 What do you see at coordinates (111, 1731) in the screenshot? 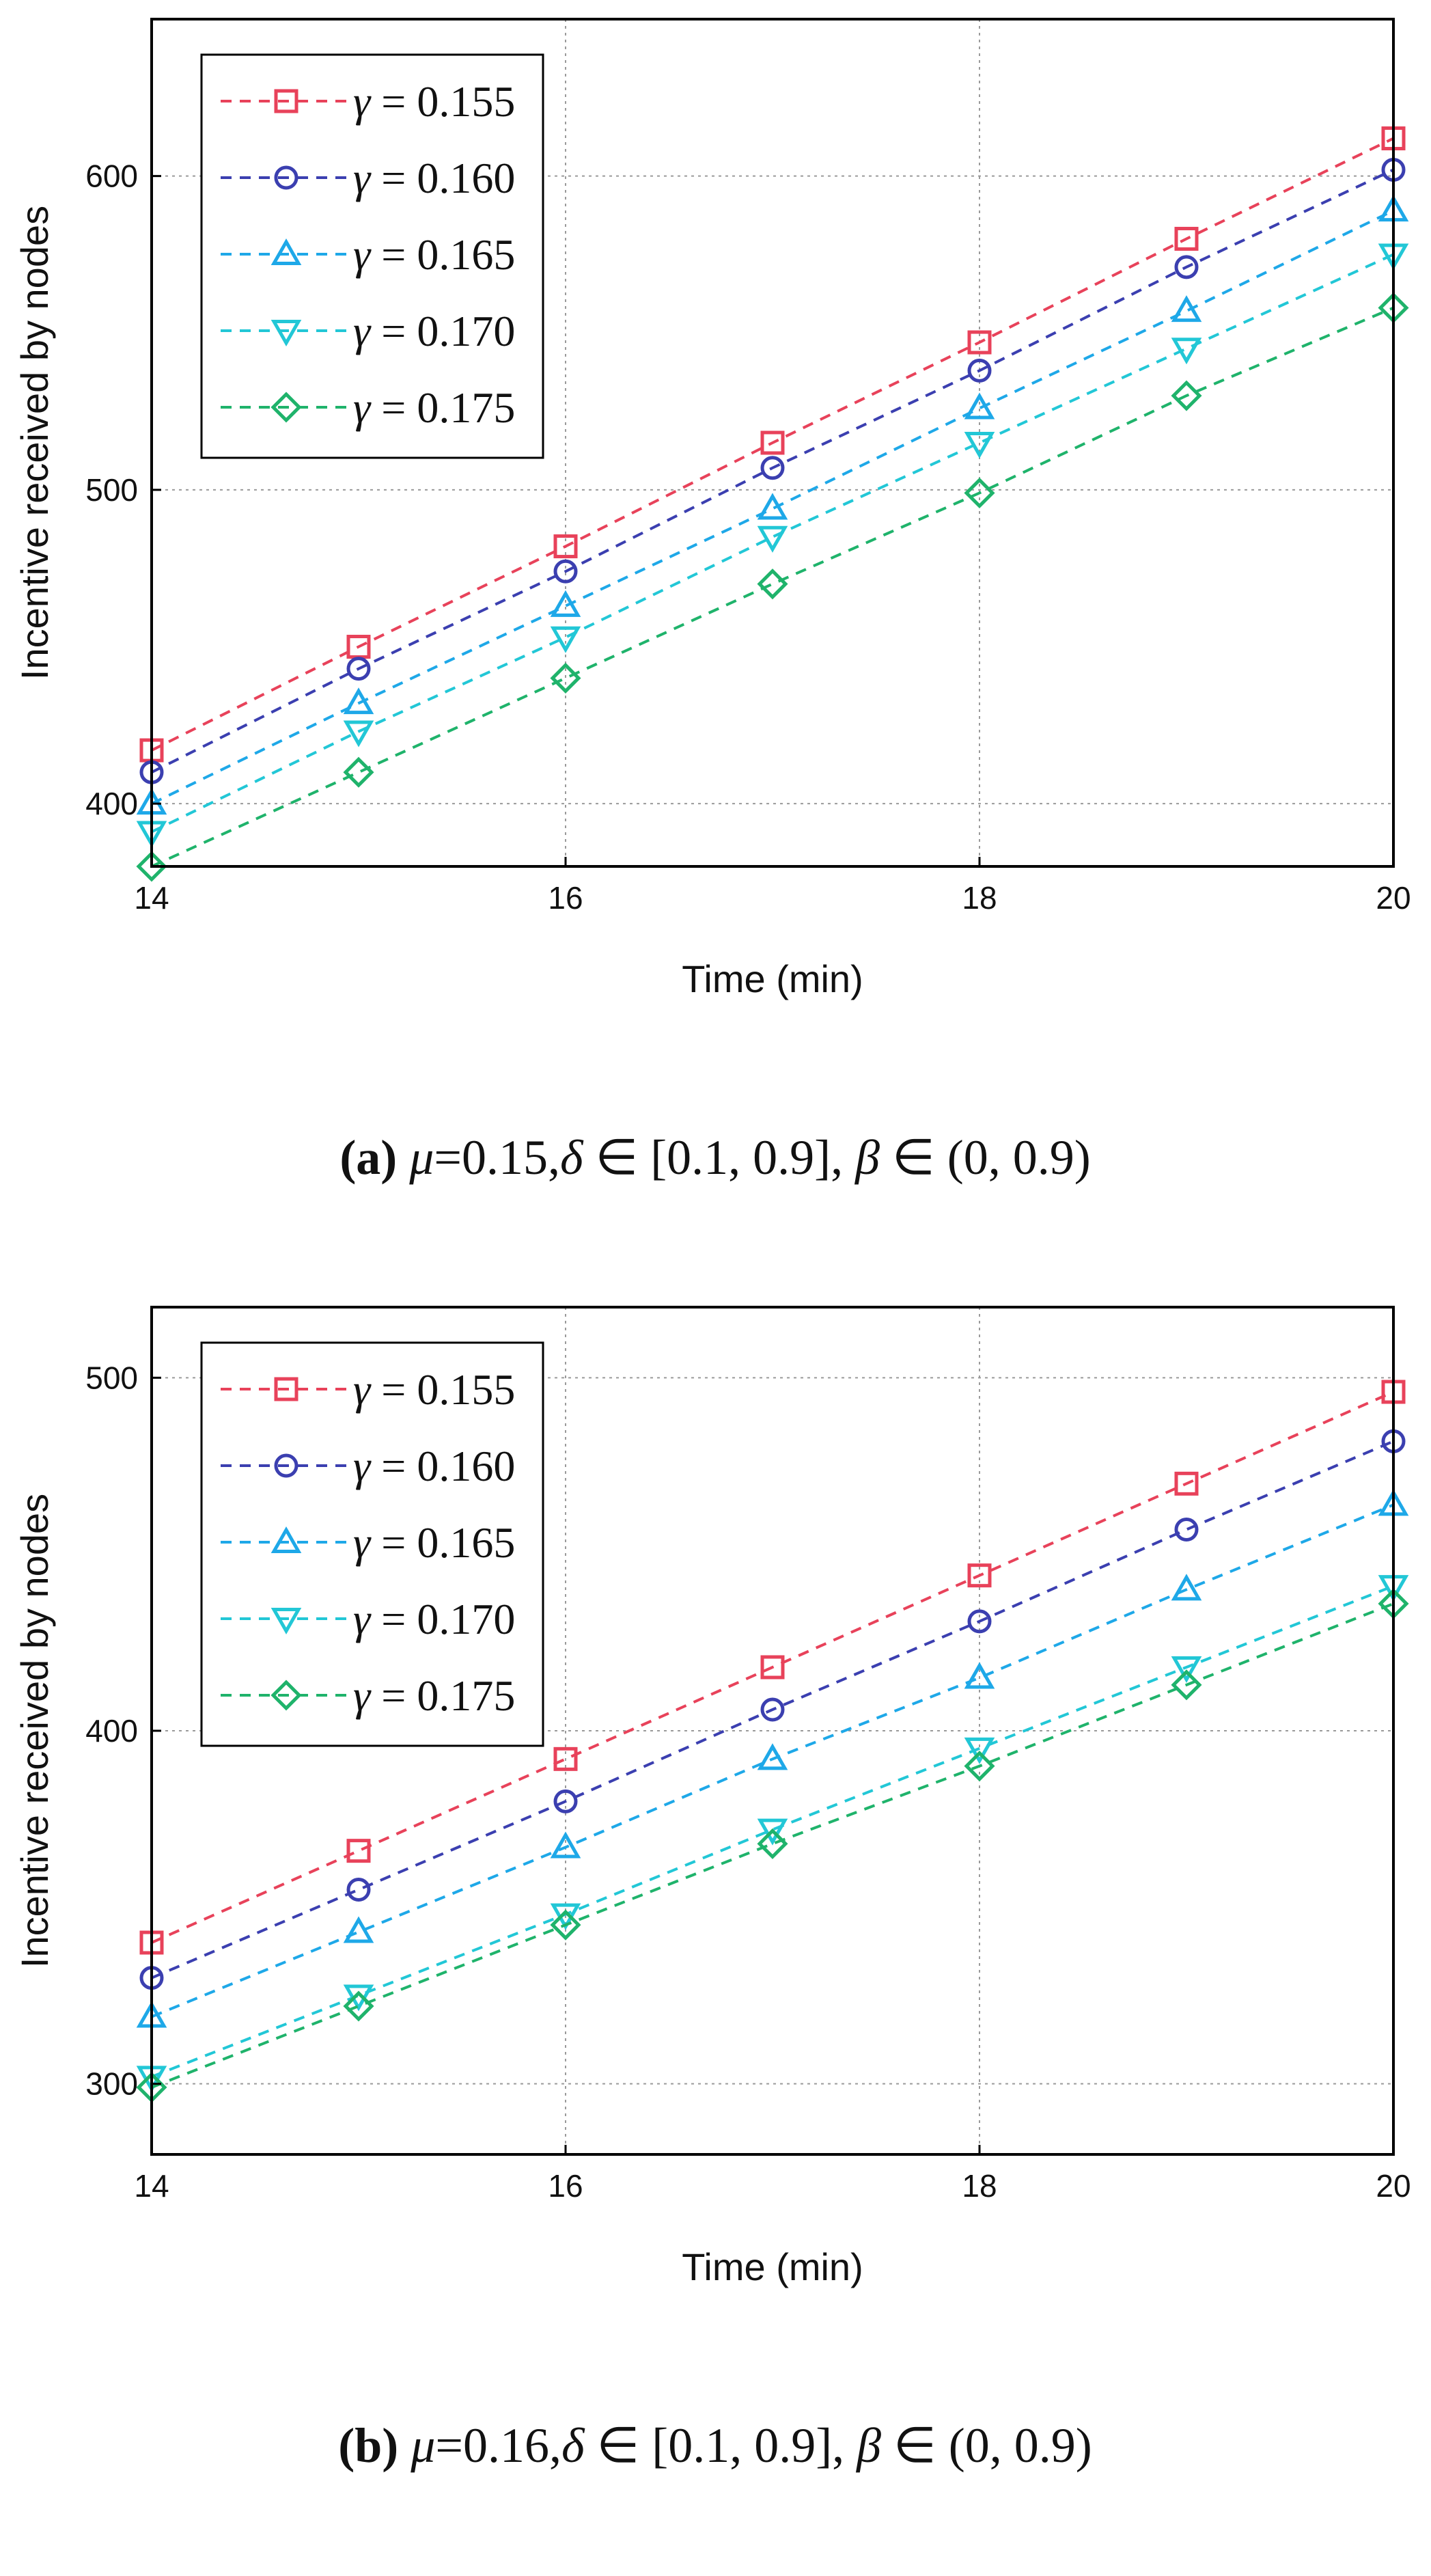
I see `y-tick-label: 400` at bounding box center [111, 1731].